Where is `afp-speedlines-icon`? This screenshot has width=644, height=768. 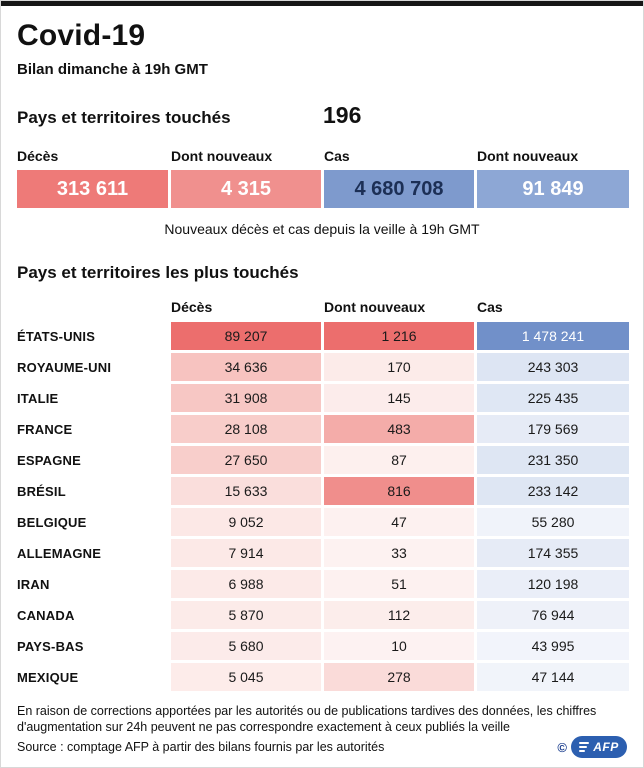 afp-speedlines-icon is located at coordinates (584, 747).